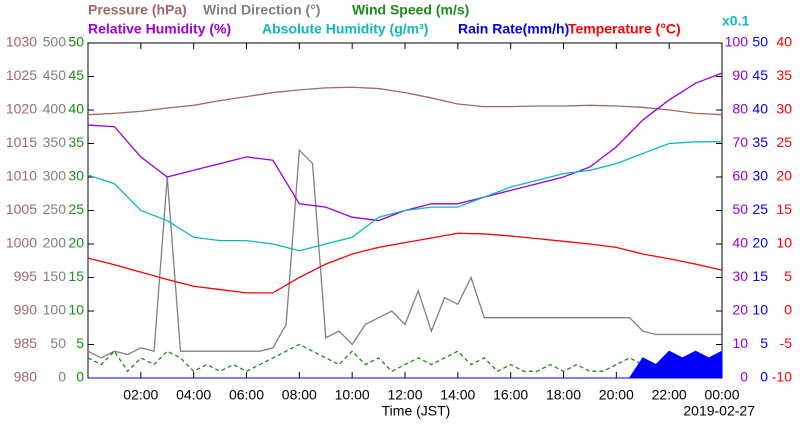 This screenshot has height=434, width=800. I want to click on legend-label: Wind Speed (m/s), so click(410, 10).